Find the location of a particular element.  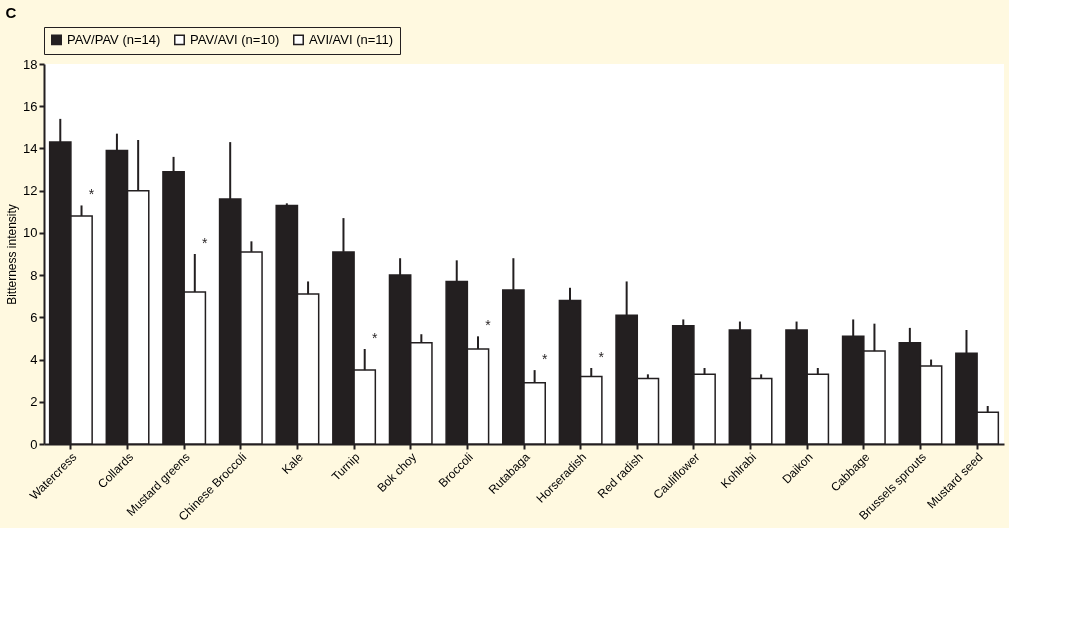

y-tick-label: 6 is located at coordinates (34, 317).